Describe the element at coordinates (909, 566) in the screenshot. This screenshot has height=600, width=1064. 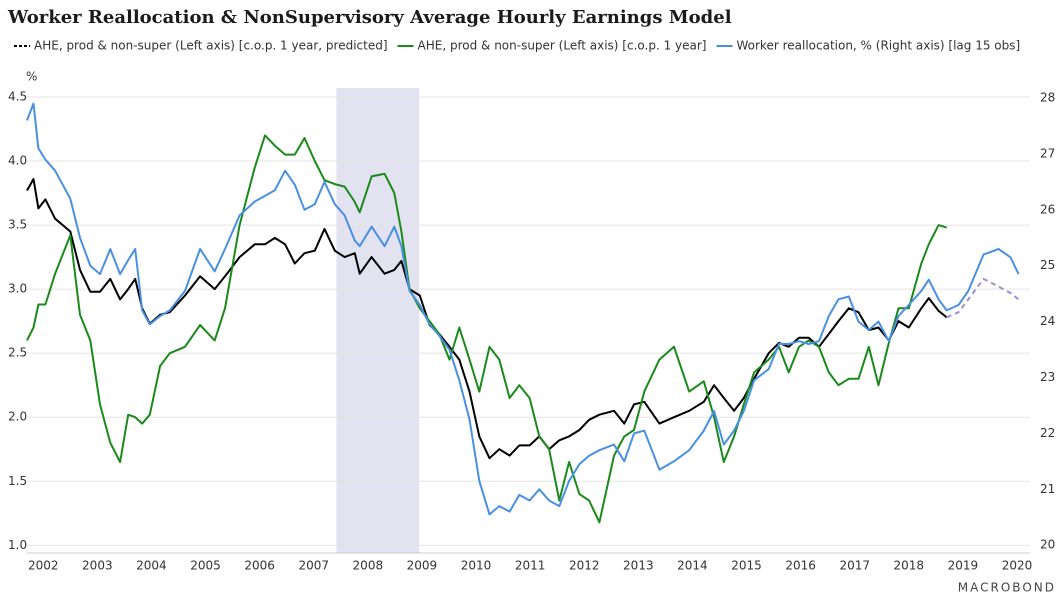
I see `x-tick-label: 2018` at that location.